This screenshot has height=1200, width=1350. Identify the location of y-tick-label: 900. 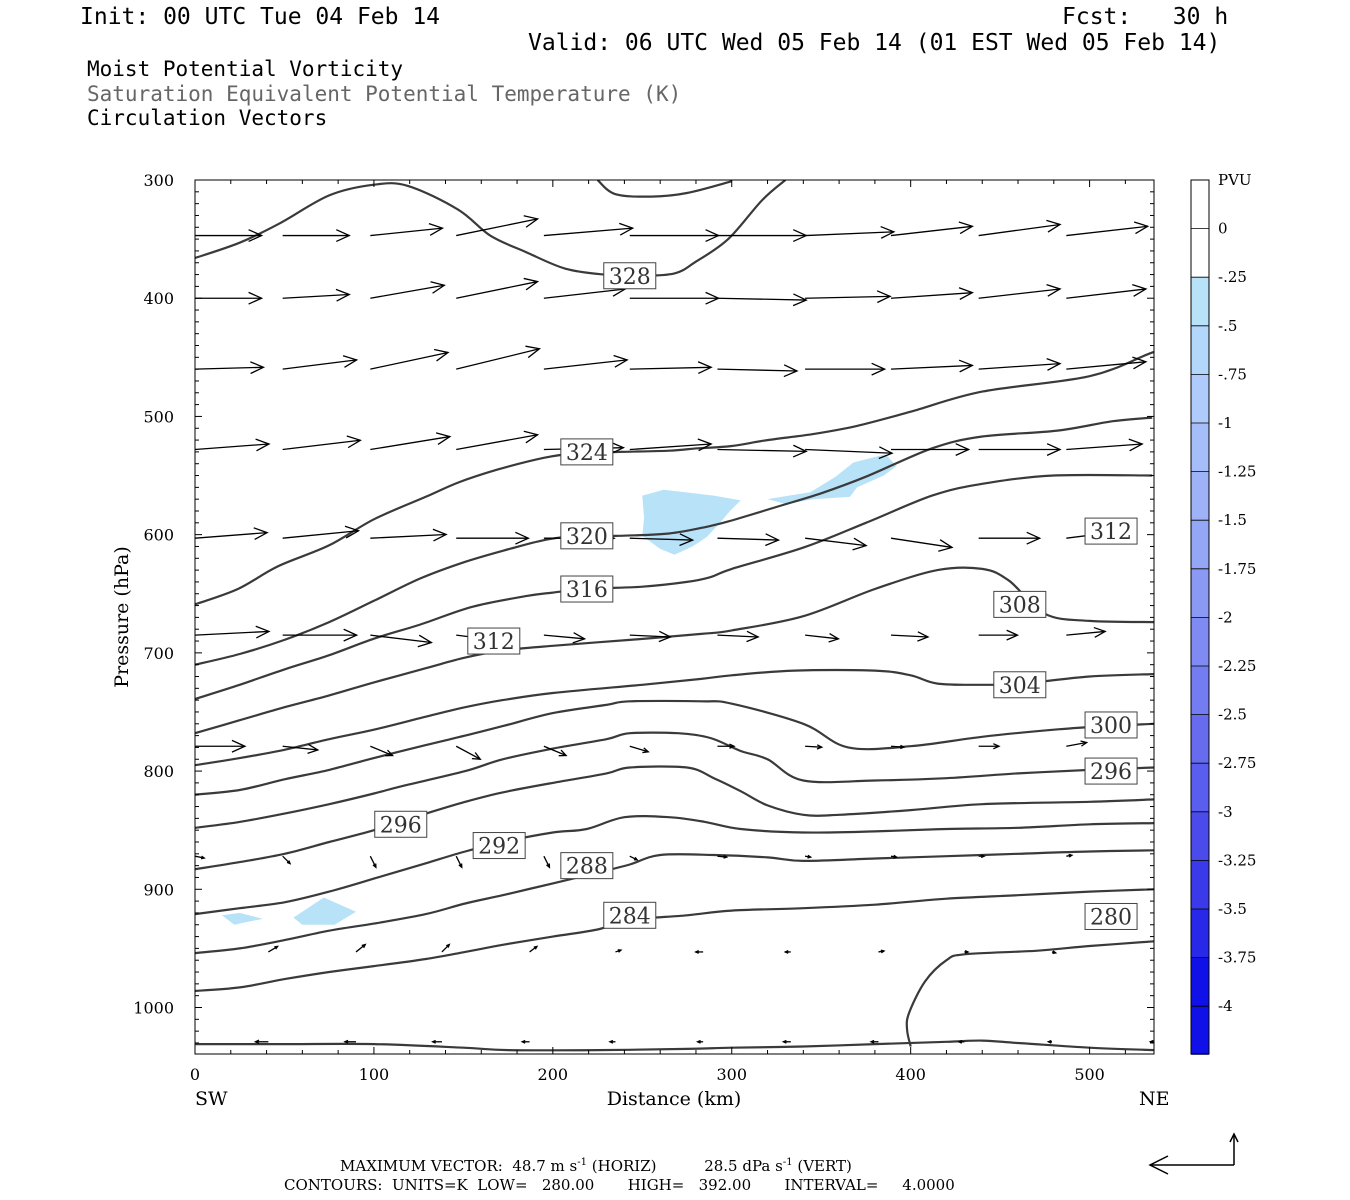
(158, 889).